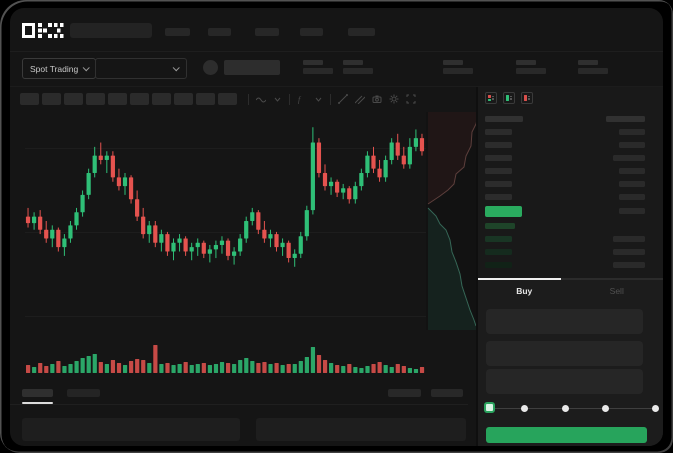 The width and height of the screenshot is (673, 453). What do you see at coordinates (570, 279) in the screenshot?
I see `tabs-divider` at bounding box center [570, 279].